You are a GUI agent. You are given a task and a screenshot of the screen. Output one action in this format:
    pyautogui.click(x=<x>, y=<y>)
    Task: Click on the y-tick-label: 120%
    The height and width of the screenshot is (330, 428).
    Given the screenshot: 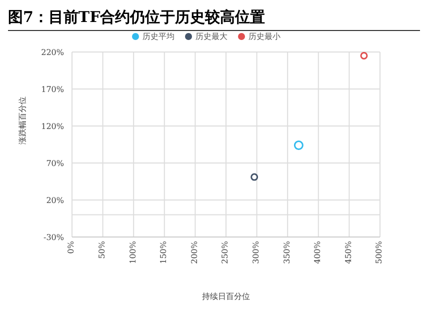 What is the action you would take?
    pyautogui.click(x=52, y=126)
    